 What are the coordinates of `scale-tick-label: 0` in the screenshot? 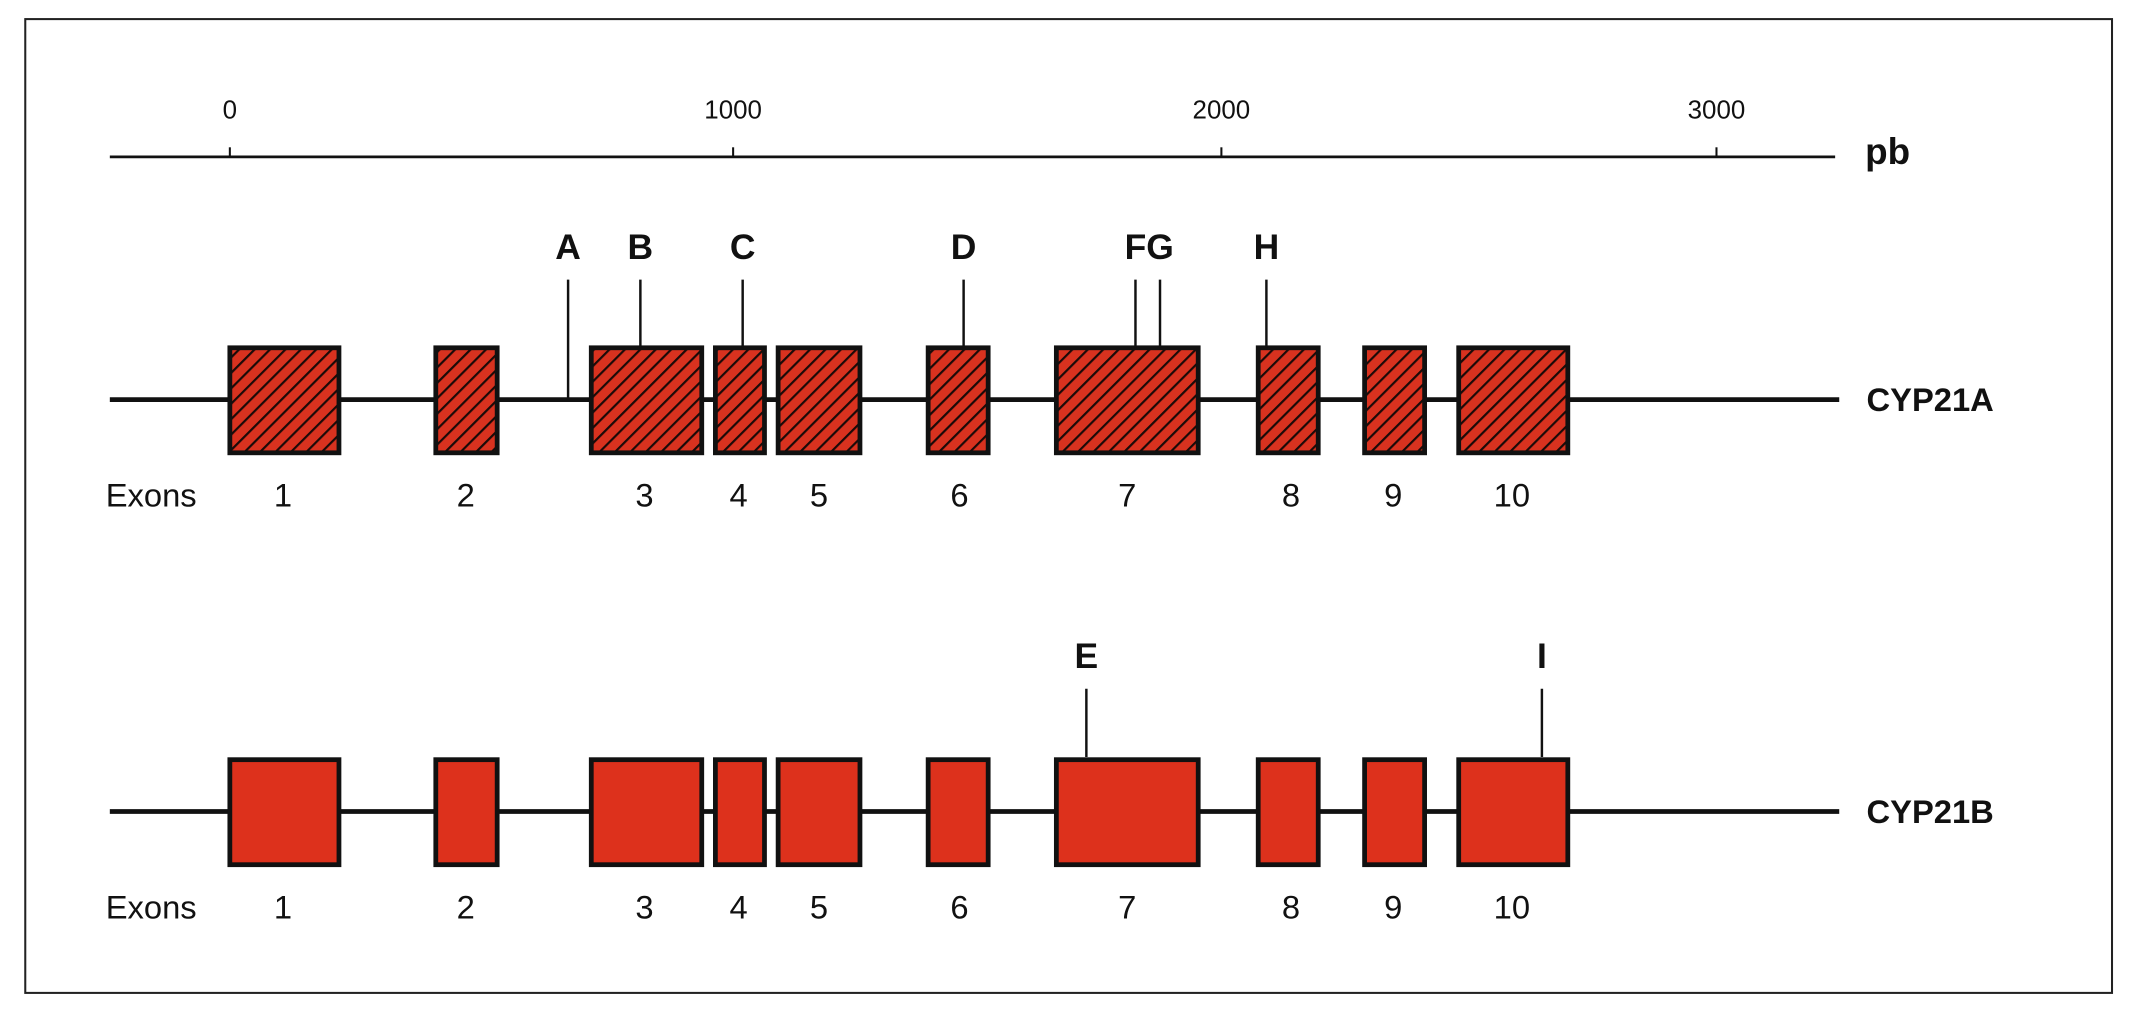 It's located at (230, 111).